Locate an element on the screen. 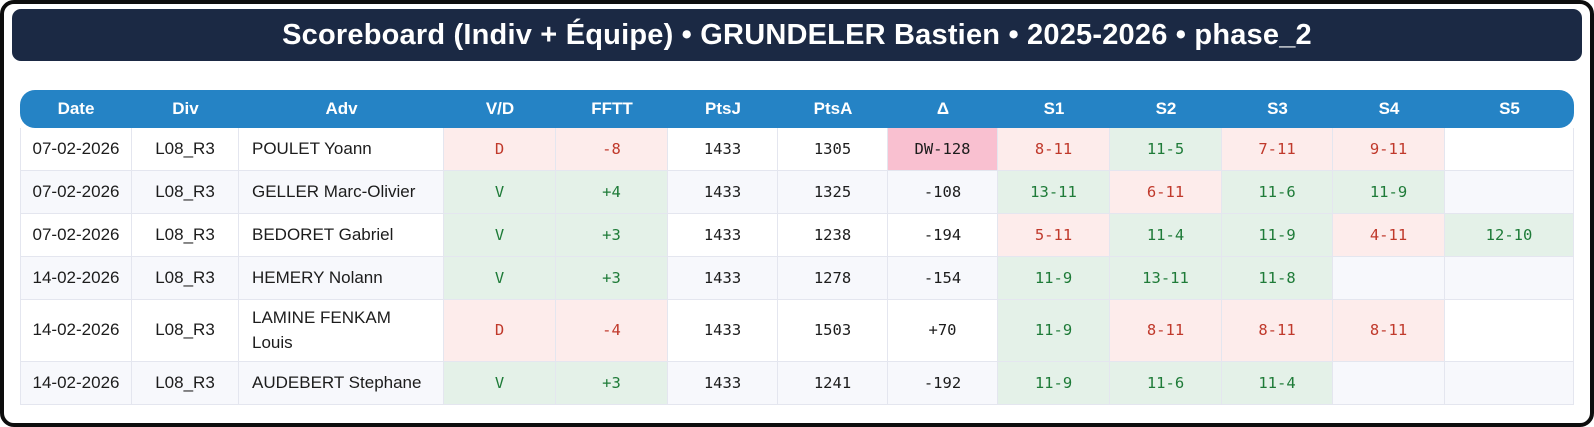  column-header-ptsa: PtsA is located at coordinates (833, 108).